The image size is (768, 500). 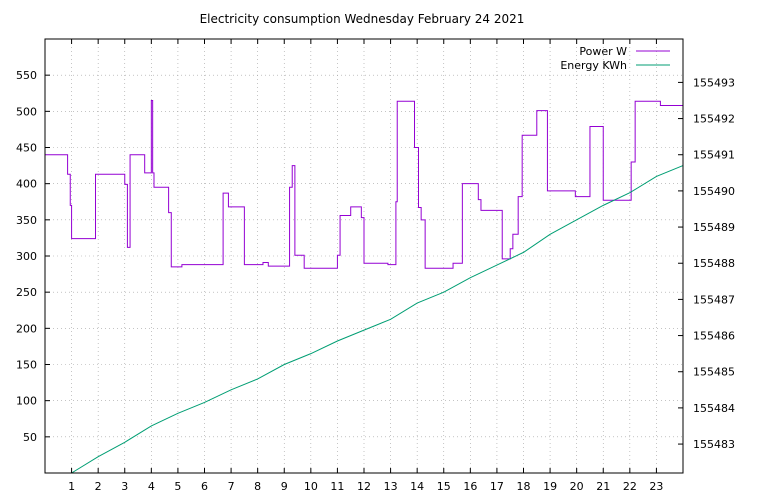 I want to click on y2-tick-label: 155489, so click(x=714, y=227).